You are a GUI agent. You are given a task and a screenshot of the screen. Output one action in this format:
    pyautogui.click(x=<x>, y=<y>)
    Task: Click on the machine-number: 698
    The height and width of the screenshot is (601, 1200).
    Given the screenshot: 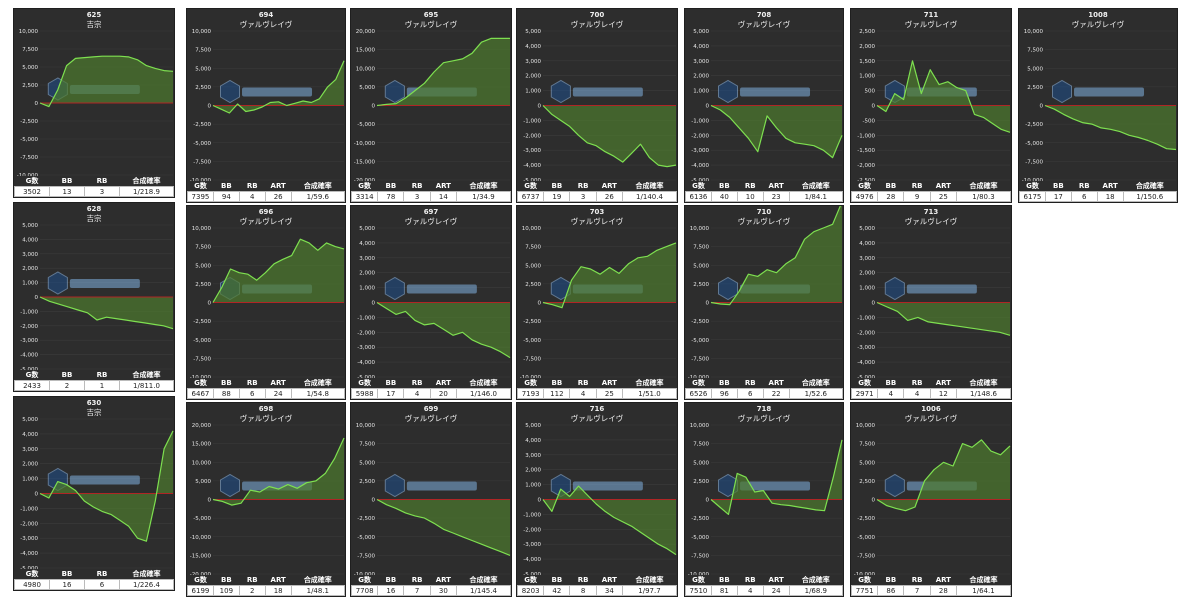 What is the action you would take?
    pyautogui.click(x=266, y=409)
    